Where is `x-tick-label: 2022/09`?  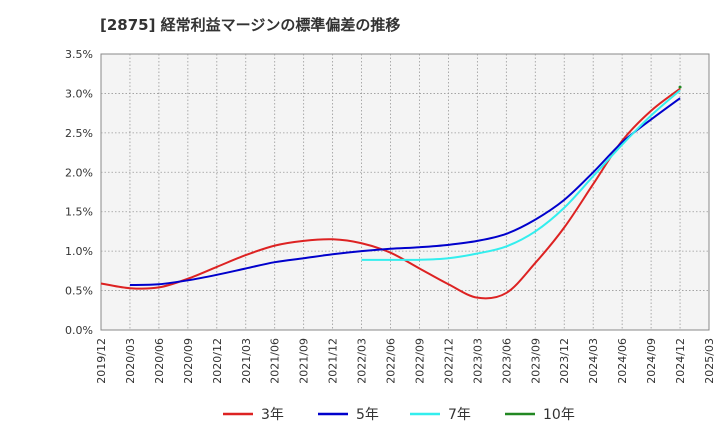 x-tick-label: 2022/09 is located at coordinates (419, 361).